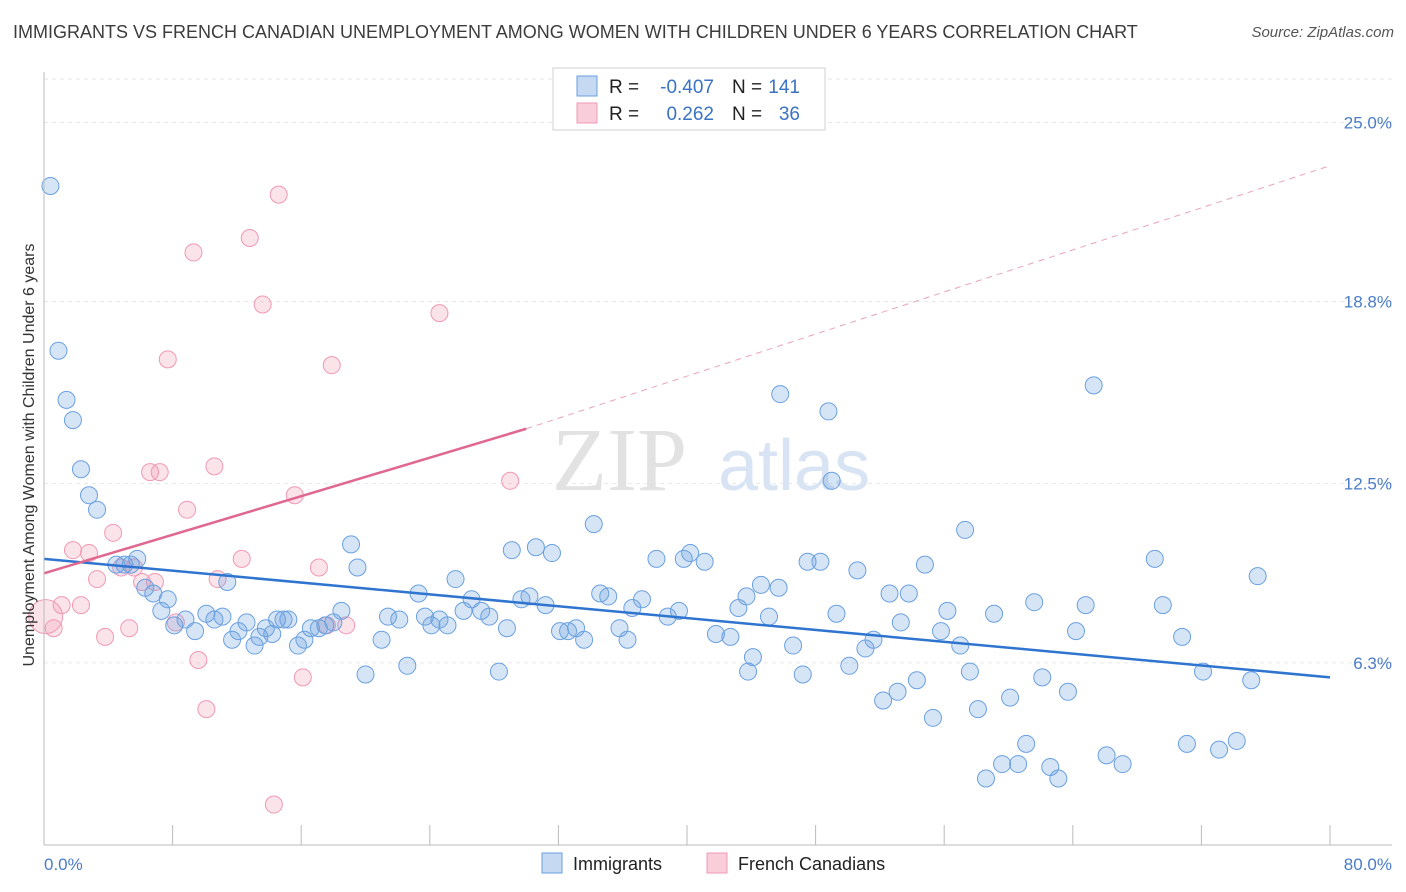  I want to click on chart-source: Source: ZipAtlas.com, so click(1322, 32).